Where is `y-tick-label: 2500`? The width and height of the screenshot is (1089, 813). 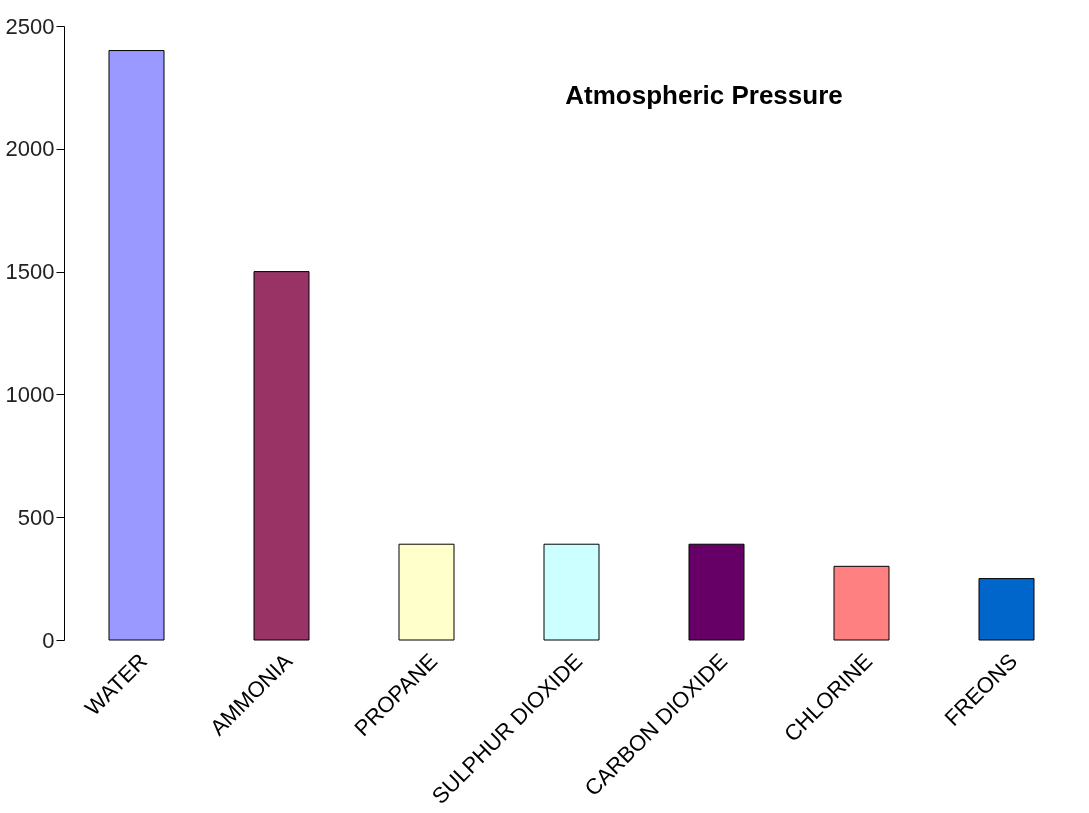
y-tick-label: 2500 is located at coordinates (30, 26).